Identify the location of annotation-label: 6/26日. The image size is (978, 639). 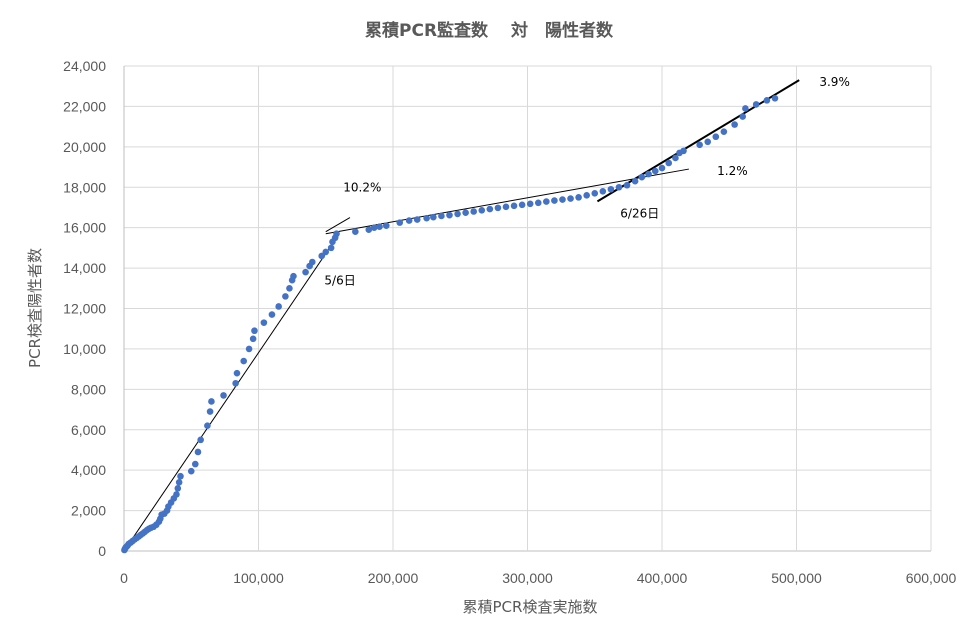
(639, 214).